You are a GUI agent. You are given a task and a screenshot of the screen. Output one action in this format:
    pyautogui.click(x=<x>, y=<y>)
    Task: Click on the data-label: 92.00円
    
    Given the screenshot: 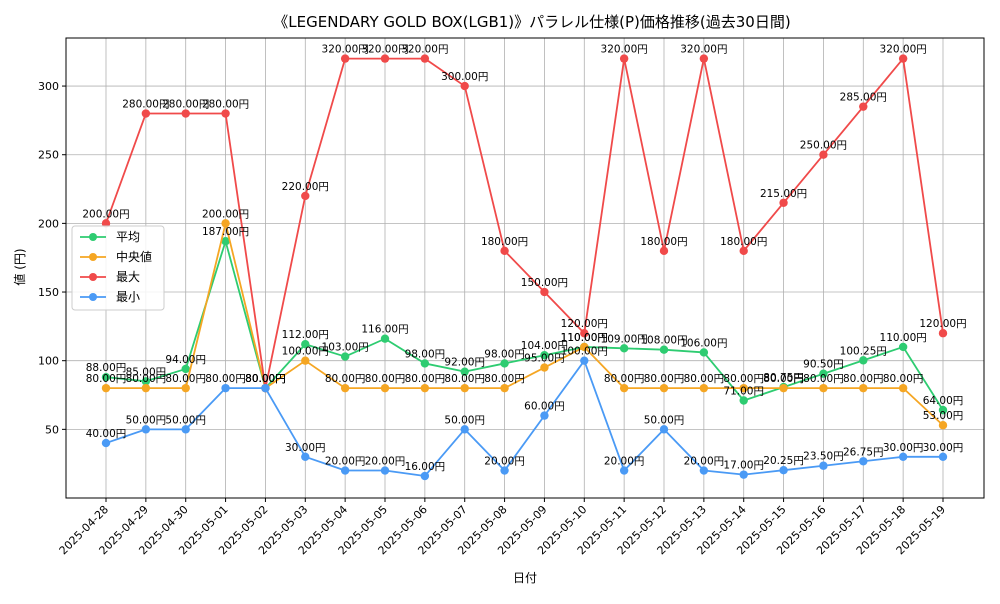 What is the action you would take?
    pyautogui.click(x=464, y=363)
    